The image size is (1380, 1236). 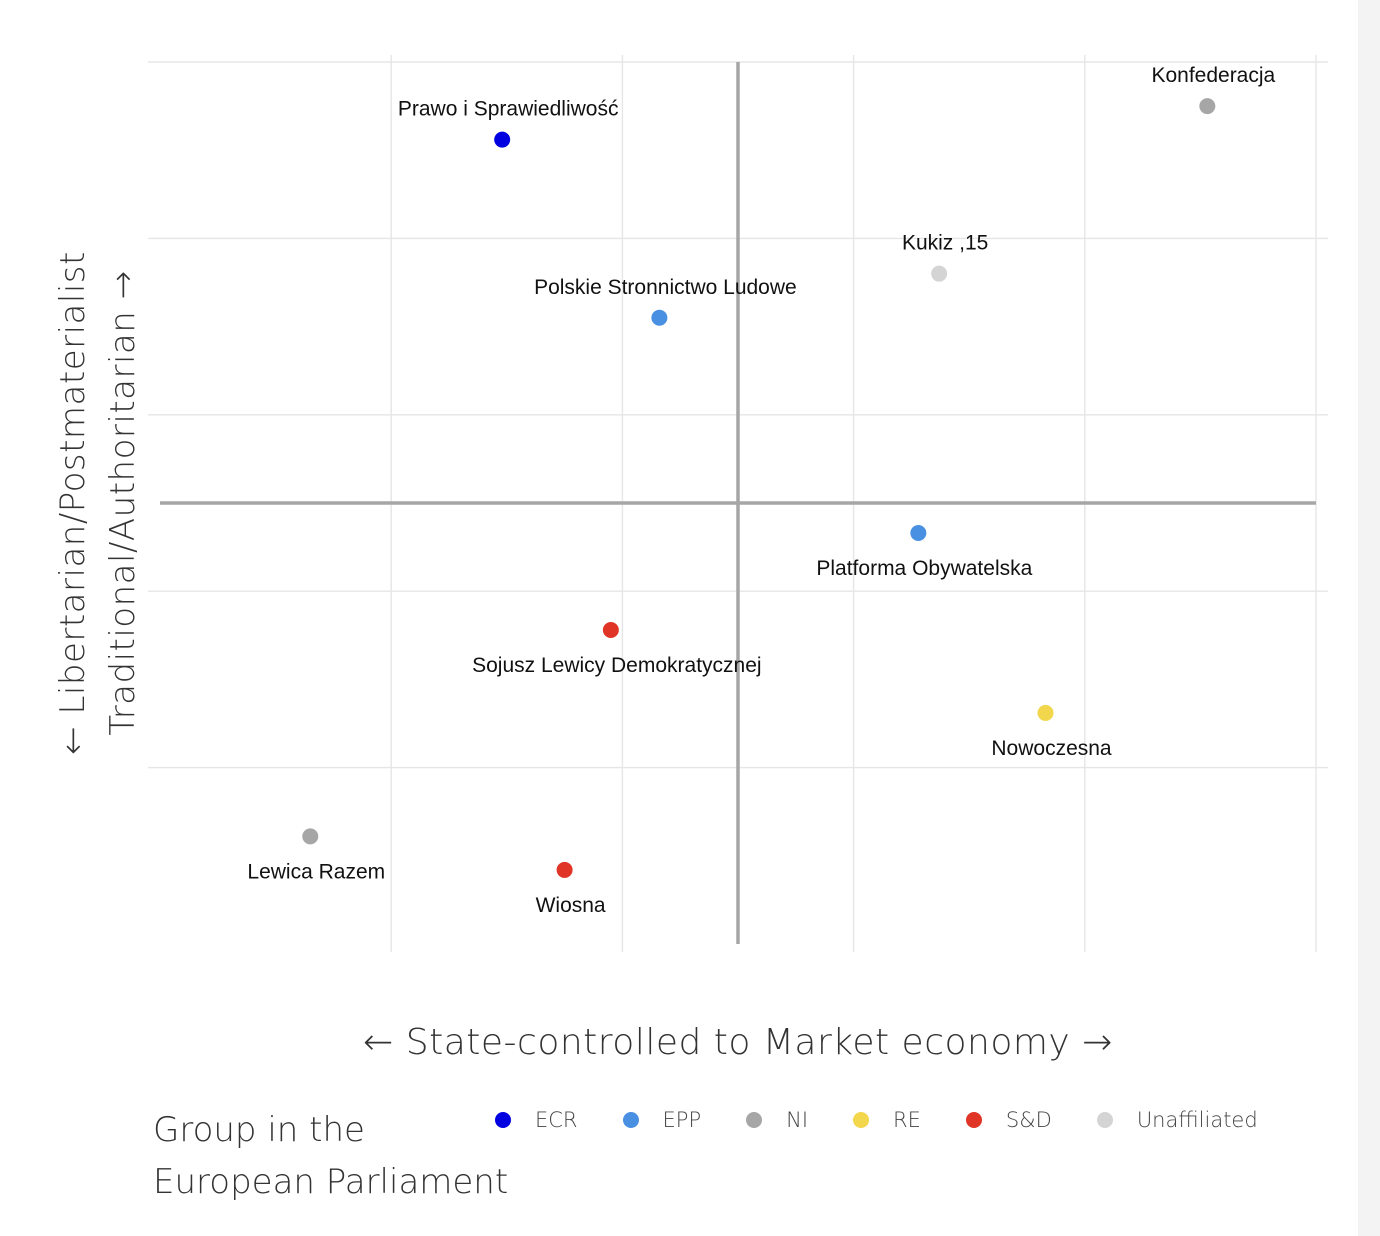 I want to click on legend: ECR EPP NI RE S&D Unaffiliated, so click(x=890, y=1120).